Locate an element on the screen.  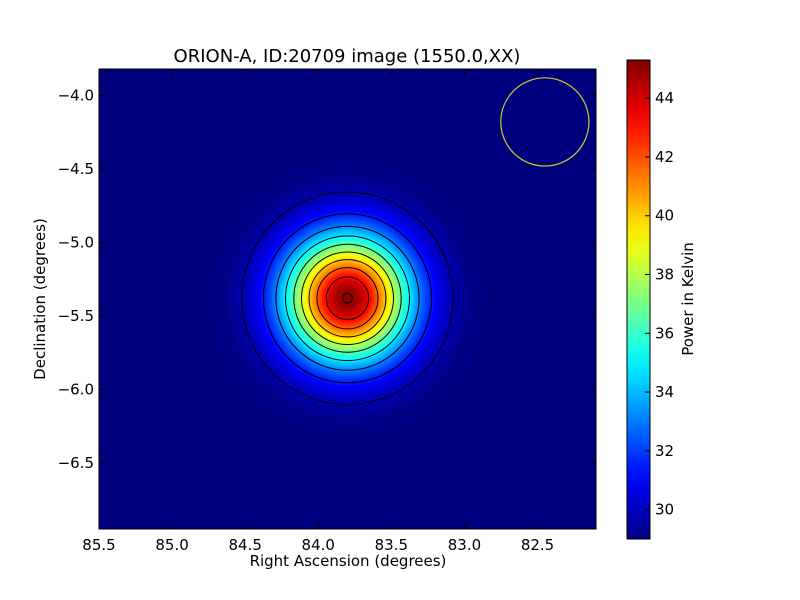
y-tick-label: −6.5 is located at coordinates (76, 463).